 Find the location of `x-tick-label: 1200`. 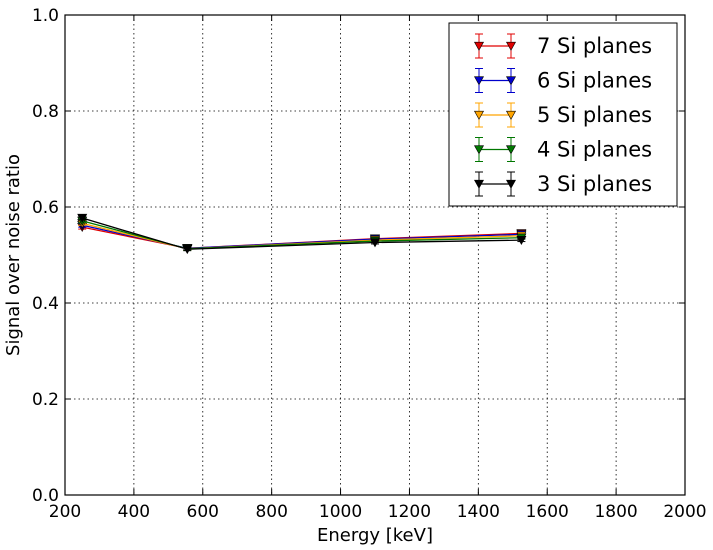

x-tick-label: 1200 is located at coordinates (409, 512).